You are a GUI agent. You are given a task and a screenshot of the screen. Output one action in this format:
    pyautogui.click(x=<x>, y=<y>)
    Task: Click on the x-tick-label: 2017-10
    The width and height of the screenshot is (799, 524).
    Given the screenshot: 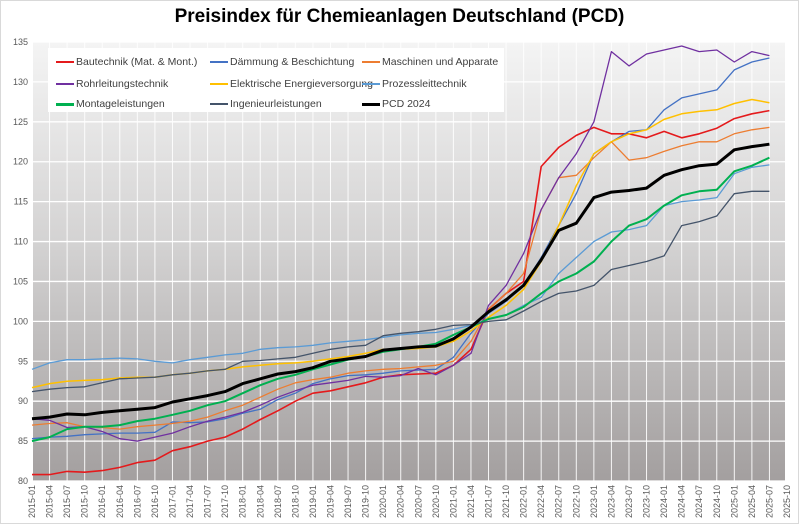 What is the action you would take?
    pyautogui.click(x=225, y=501)
    